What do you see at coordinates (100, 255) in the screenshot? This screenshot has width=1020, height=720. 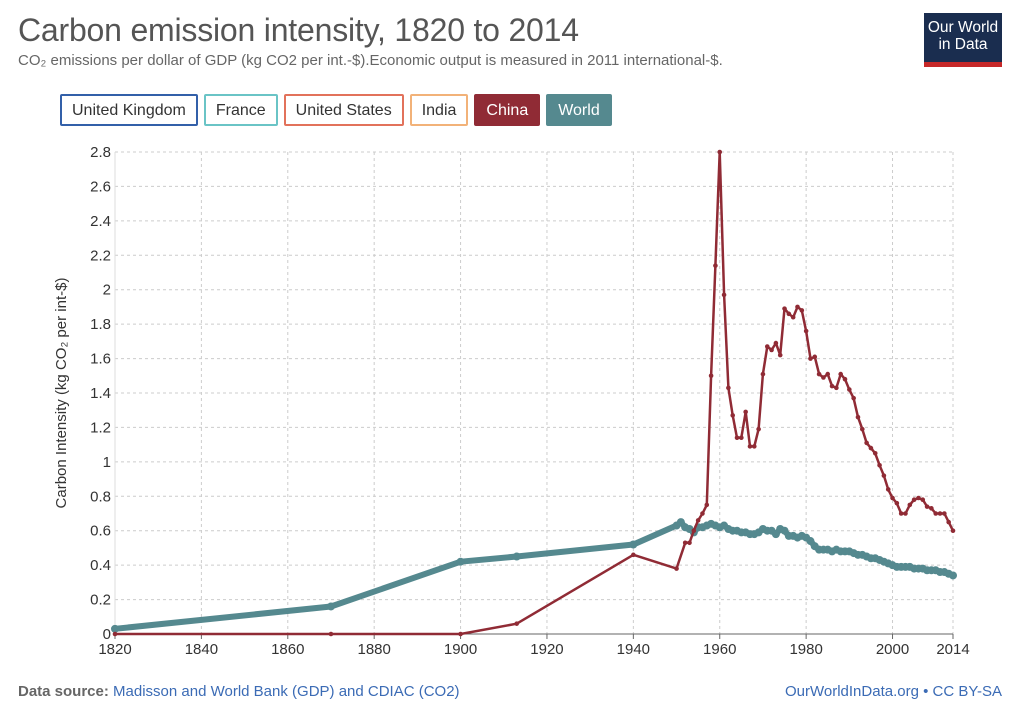 I see `y-tick-label: 2.2` at bounding box center [100, 255].